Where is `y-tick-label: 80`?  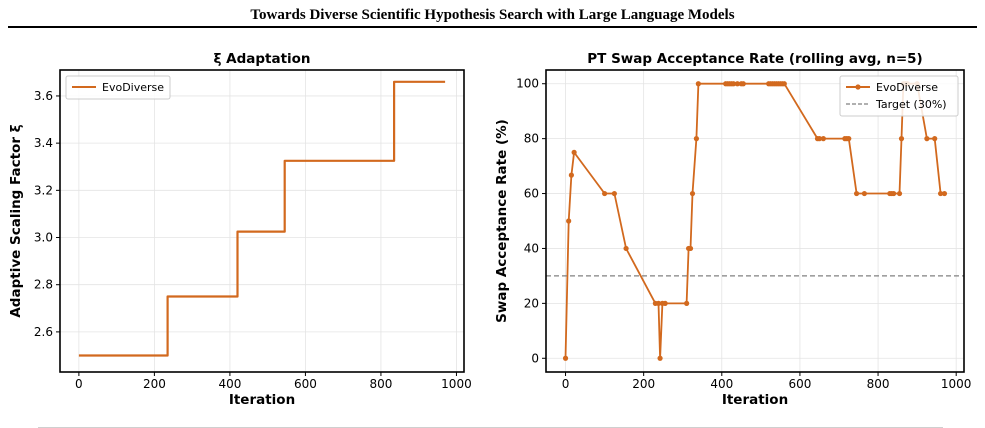
y-tick-label: 80 is located at coordinates (531, 139).